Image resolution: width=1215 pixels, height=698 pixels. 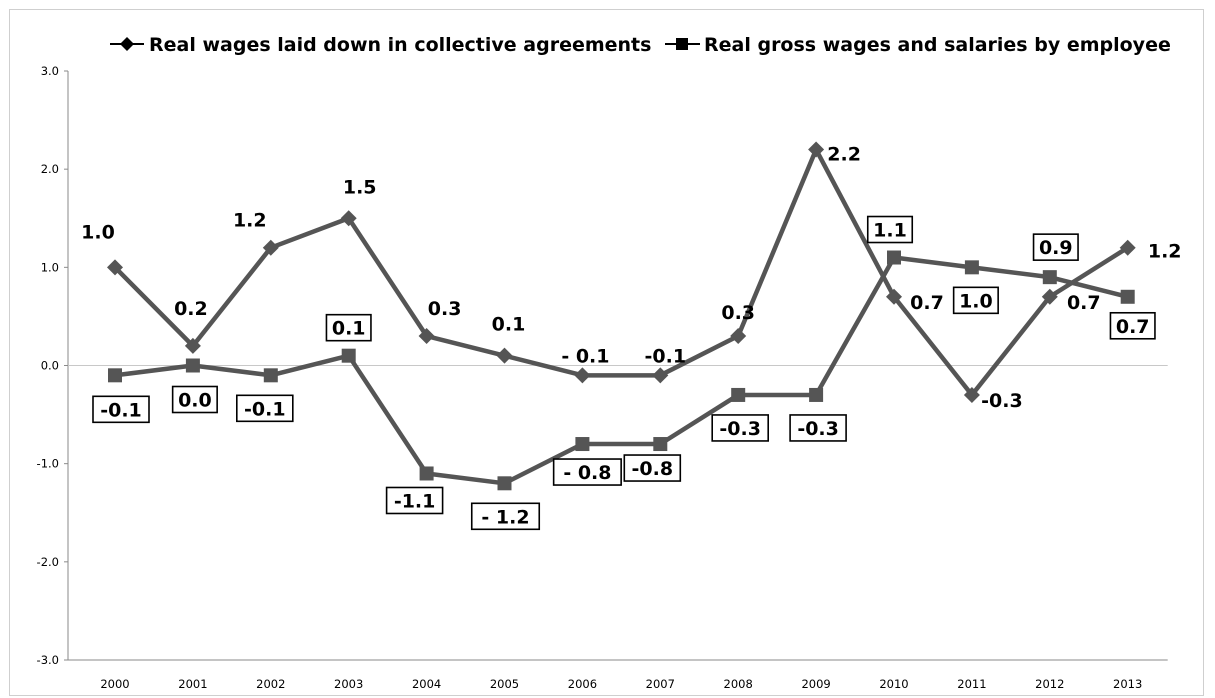 What do you see at coordinates (50, 366) in the screenshot?
I see `y-tick-label: 0.0` at bounding box center [50, 366].